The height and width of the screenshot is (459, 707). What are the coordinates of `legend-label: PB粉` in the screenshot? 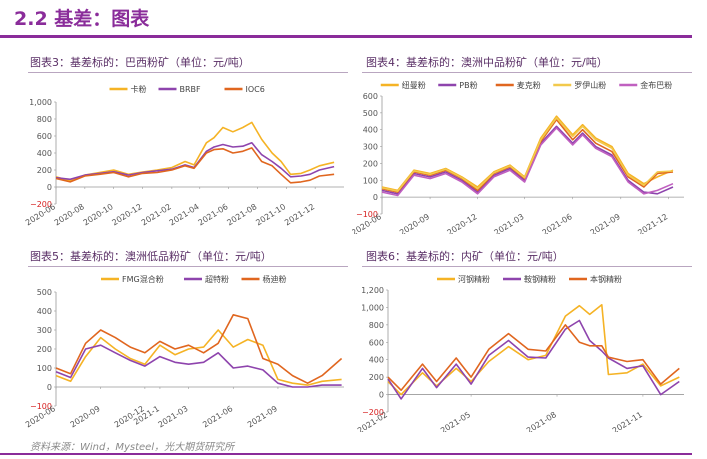 It's located at (468, 85).